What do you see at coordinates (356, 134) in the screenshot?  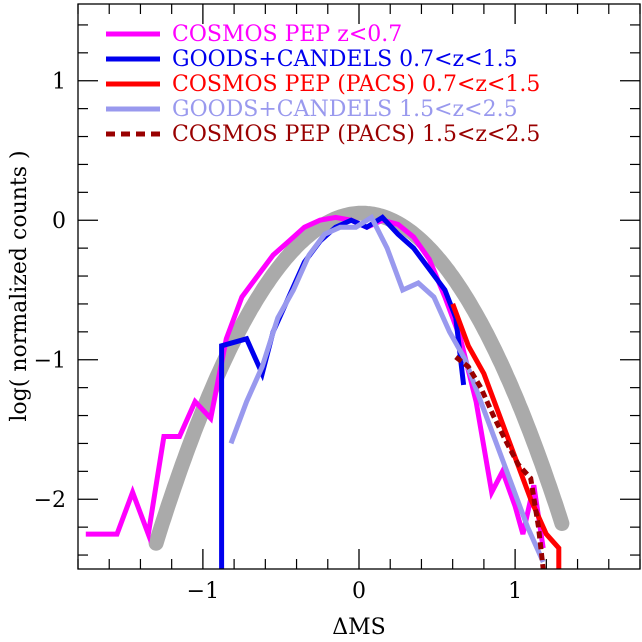 I see `legend-label-cosmos-pep-pacs-1-5-z-2-5: COSMOS PEP (PACS) 1.5<z<2.5` at bounding box center [356, 134].